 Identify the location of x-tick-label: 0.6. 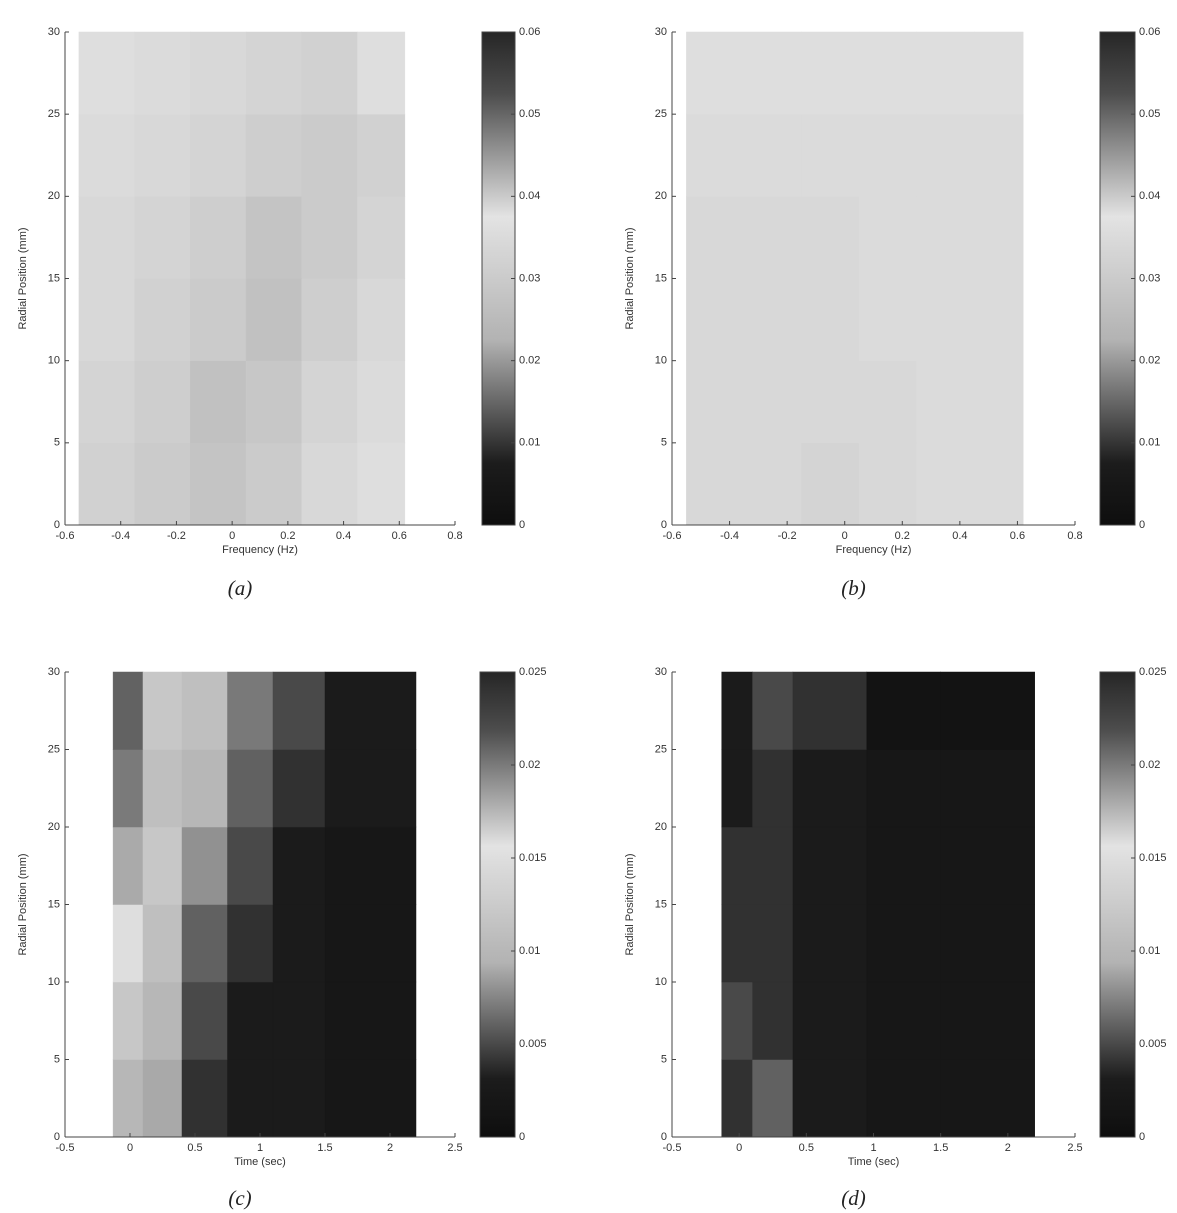
(399, 536).